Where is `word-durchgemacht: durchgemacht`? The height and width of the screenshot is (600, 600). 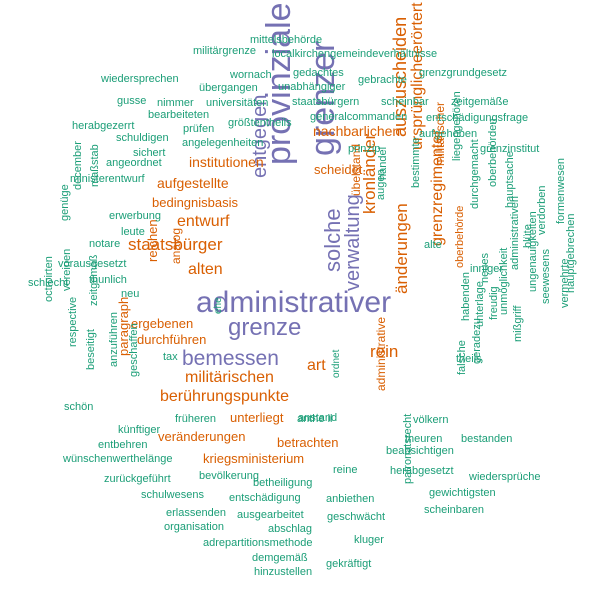
word-durchgemacht: durchgemacht is located at coordinates (475, 174).